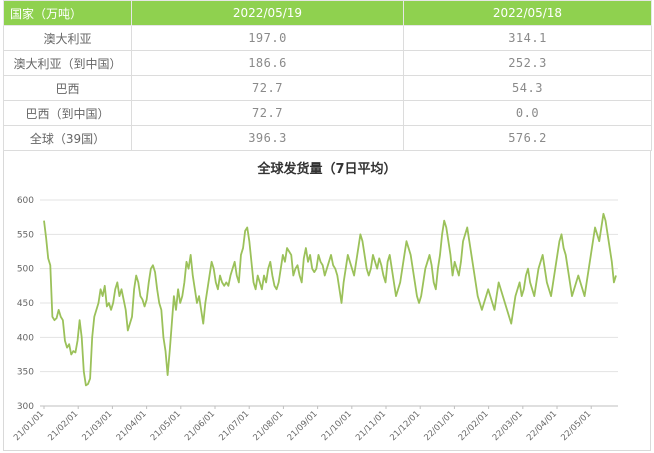 The image size is (654, 453). I want to click on x-tick-label: 21/12/01, so click(405, 426).